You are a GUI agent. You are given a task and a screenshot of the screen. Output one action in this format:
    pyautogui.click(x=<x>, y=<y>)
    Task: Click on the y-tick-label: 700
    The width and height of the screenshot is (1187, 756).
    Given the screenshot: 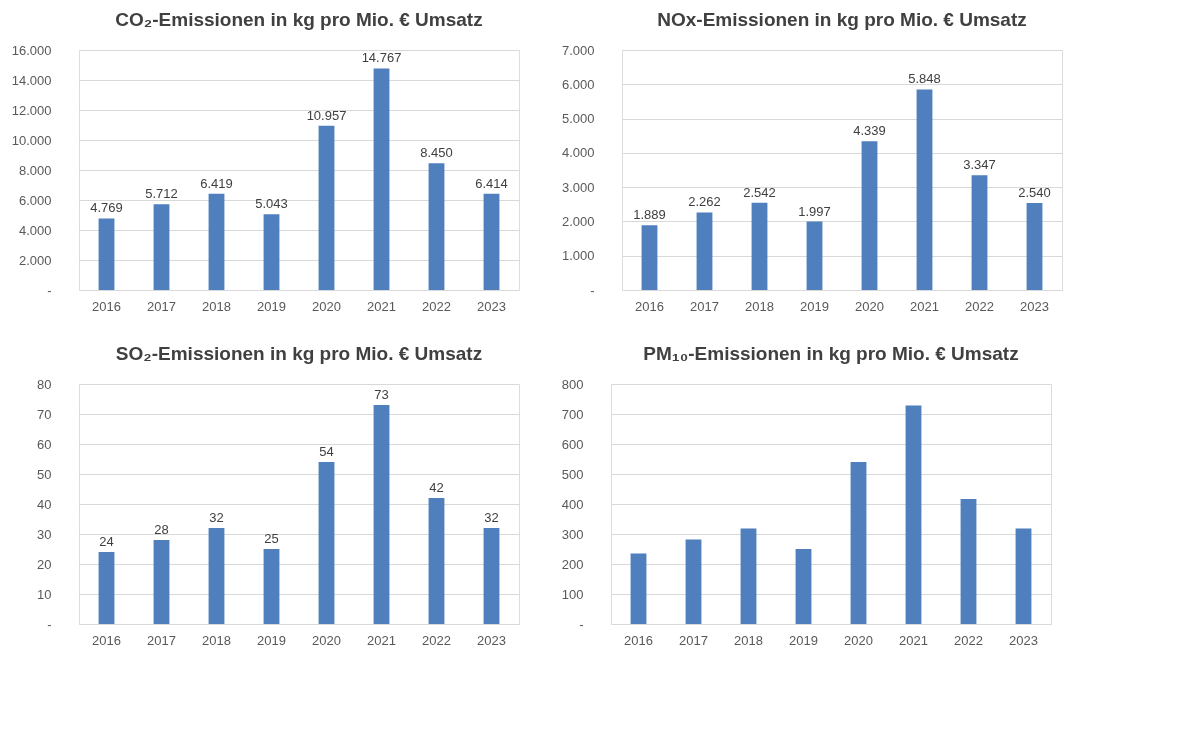 What is the action you would take?
    pyautogui.click(x=572, y=414)
    